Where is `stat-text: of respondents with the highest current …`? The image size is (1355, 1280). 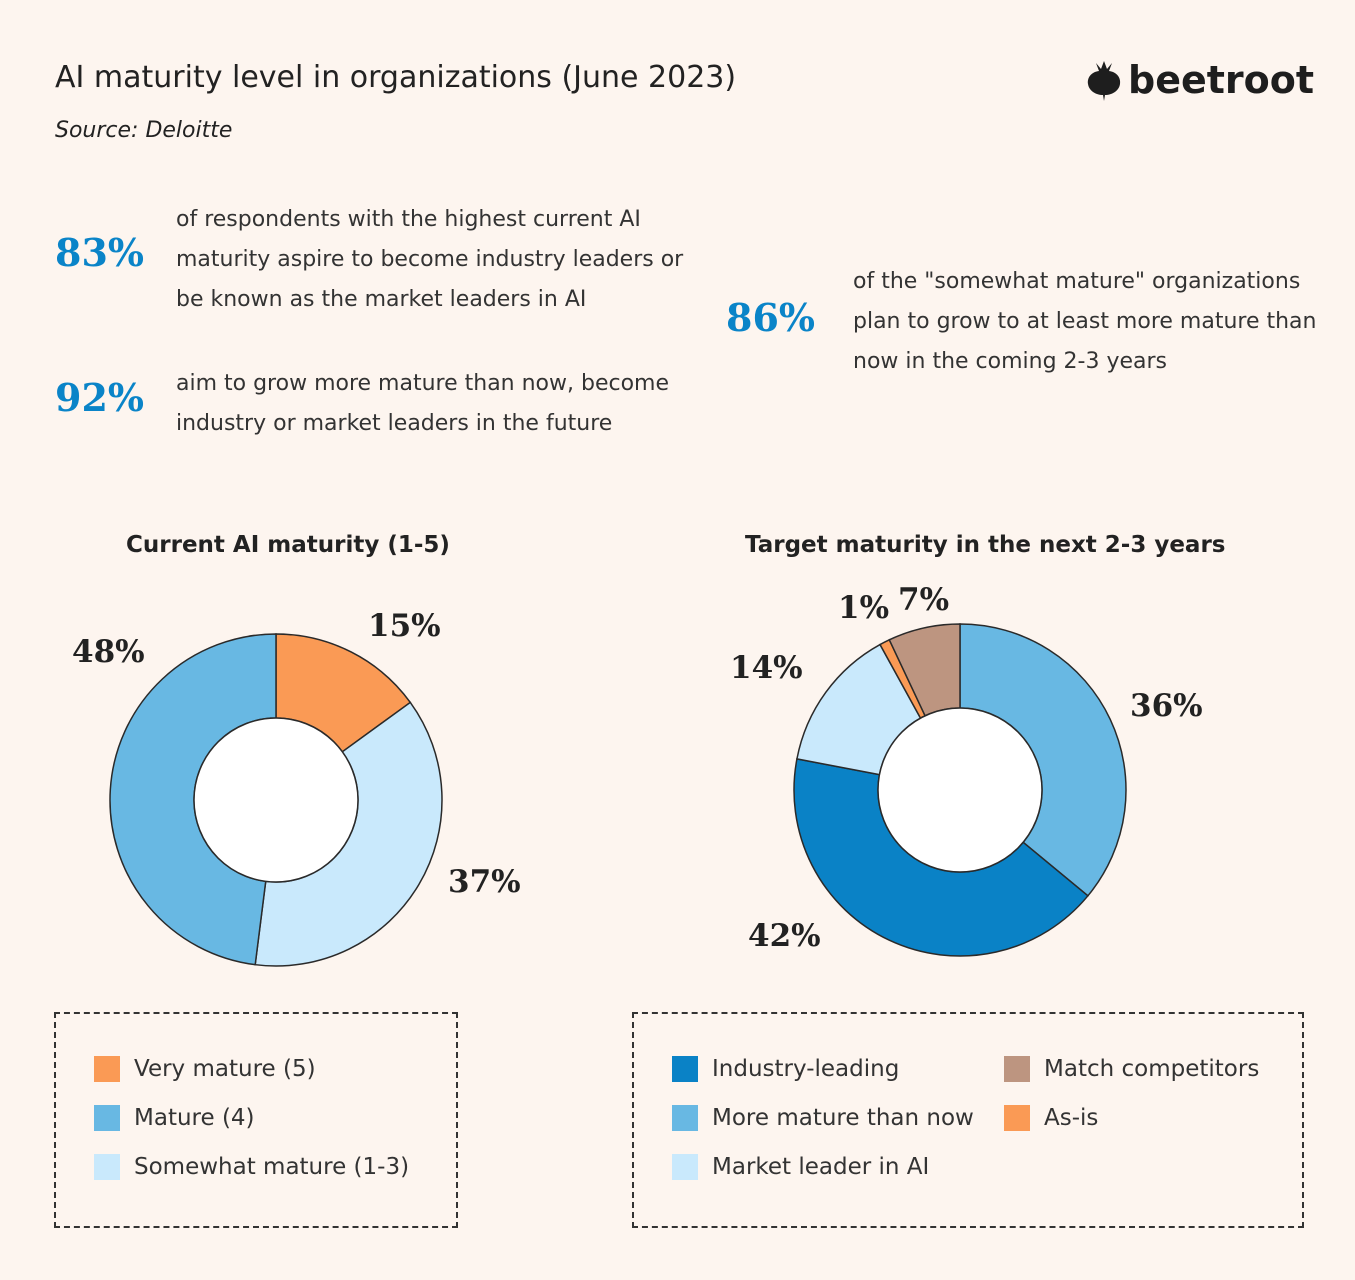 stat-text: of respondents with the highest current … is located at coordinates (430, 259).